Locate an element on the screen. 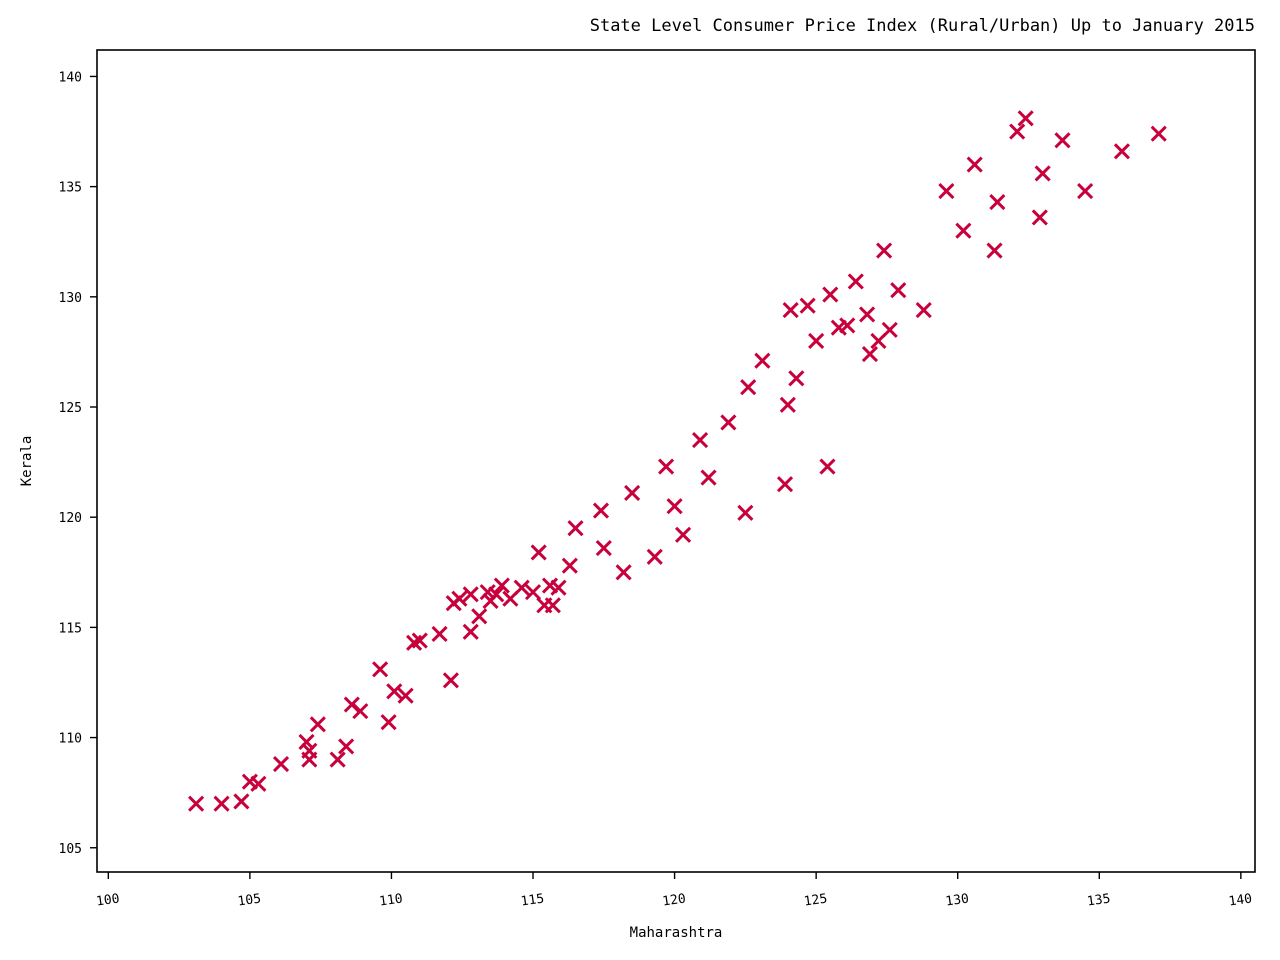 The image size is (1280, 960). x-tick-label: 100 is located at coordinates (107, 900).